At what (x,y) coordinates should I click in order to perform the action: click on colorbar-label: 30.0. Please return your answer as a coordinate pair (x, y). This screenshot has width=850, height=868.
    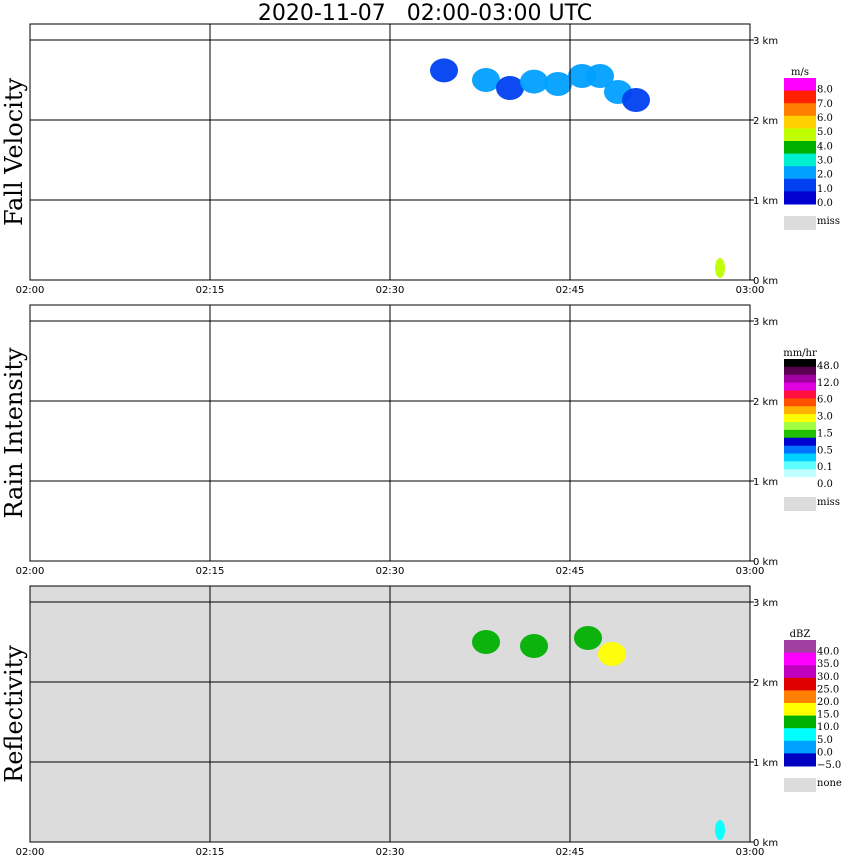
    Looking at the image, I should click on (828, 677).